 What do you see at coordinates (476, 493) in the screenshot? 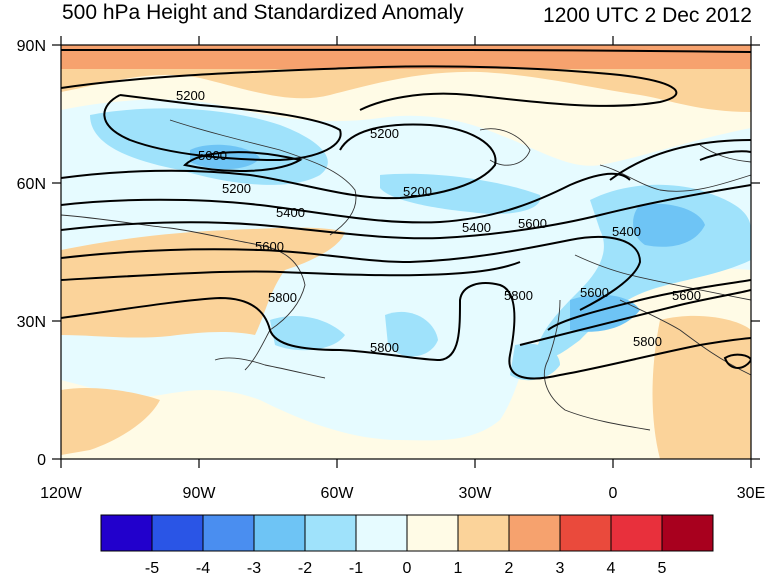
I see `lon-label: 30W` at bounding box center [476, 493].